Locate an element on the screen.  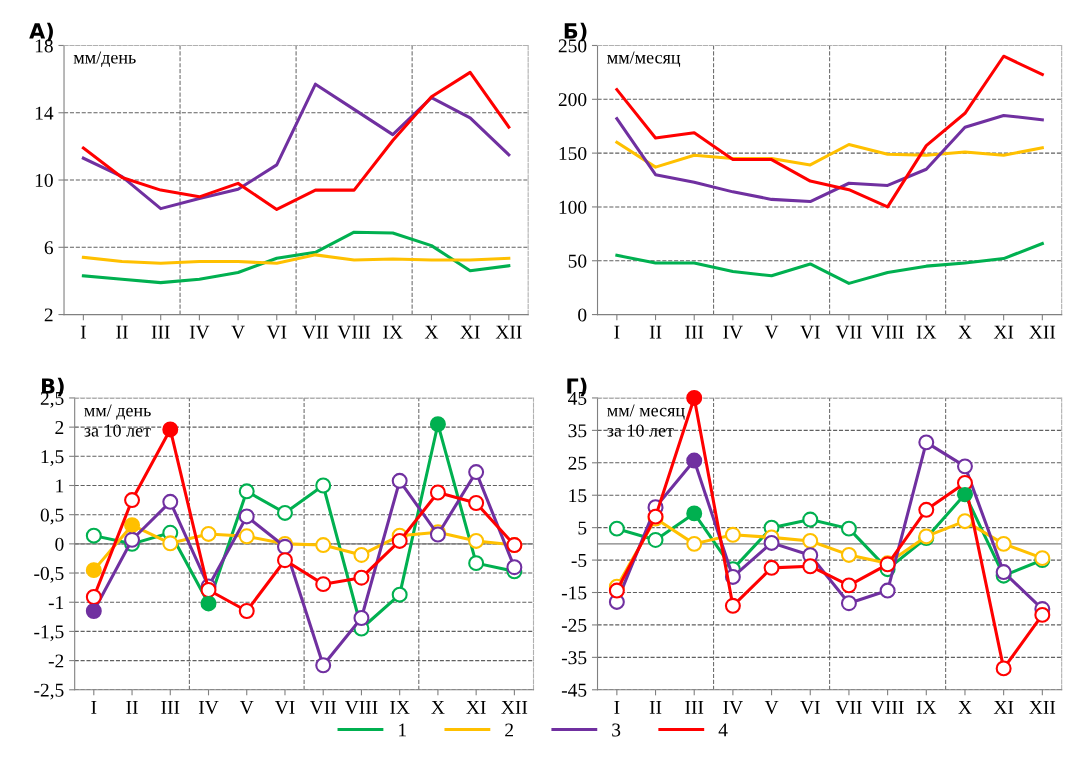
y-tick-label: 6 is located at coordinates (49, 248).